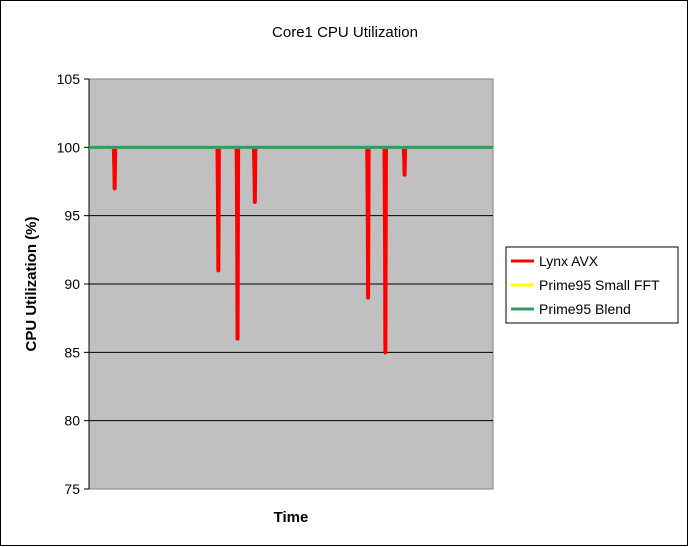  I want to click on y-tick-label: 80, so click(72, 421).